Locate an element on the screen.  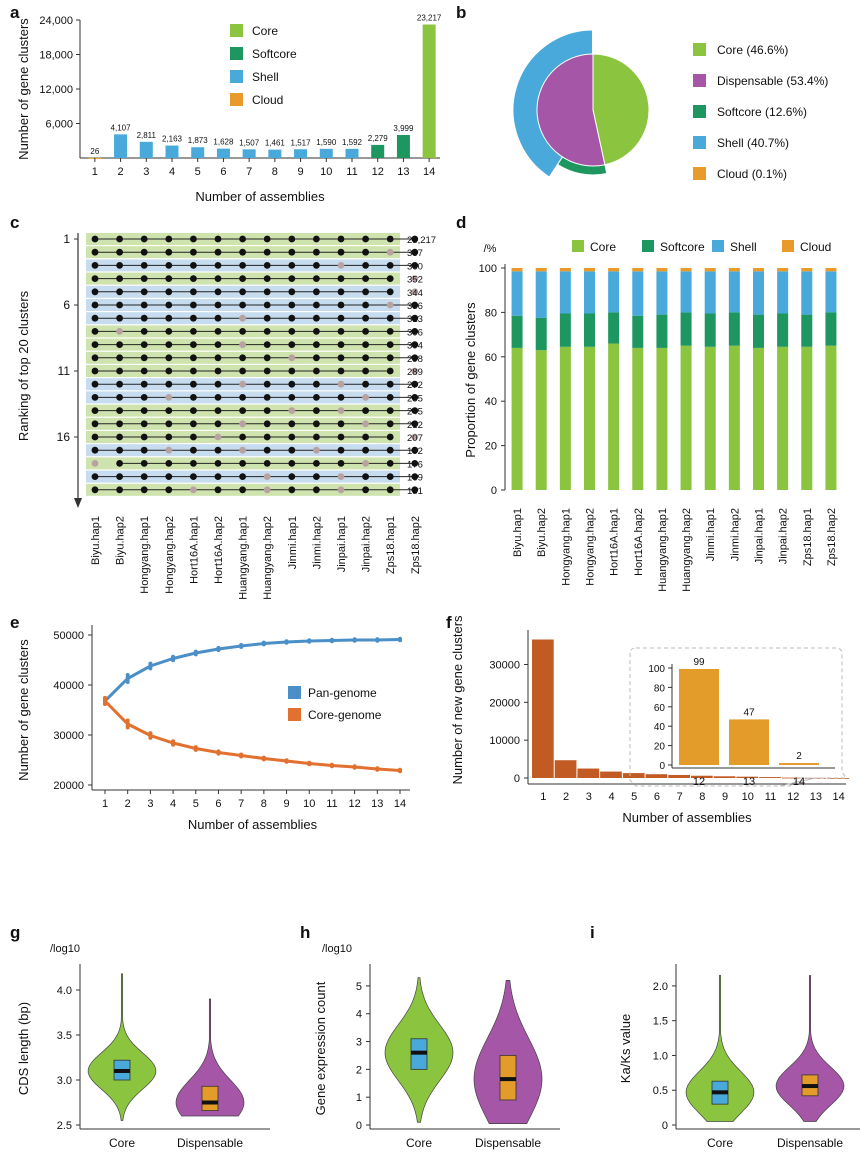
d-legend-swatch is located at coordinates (648, 246).